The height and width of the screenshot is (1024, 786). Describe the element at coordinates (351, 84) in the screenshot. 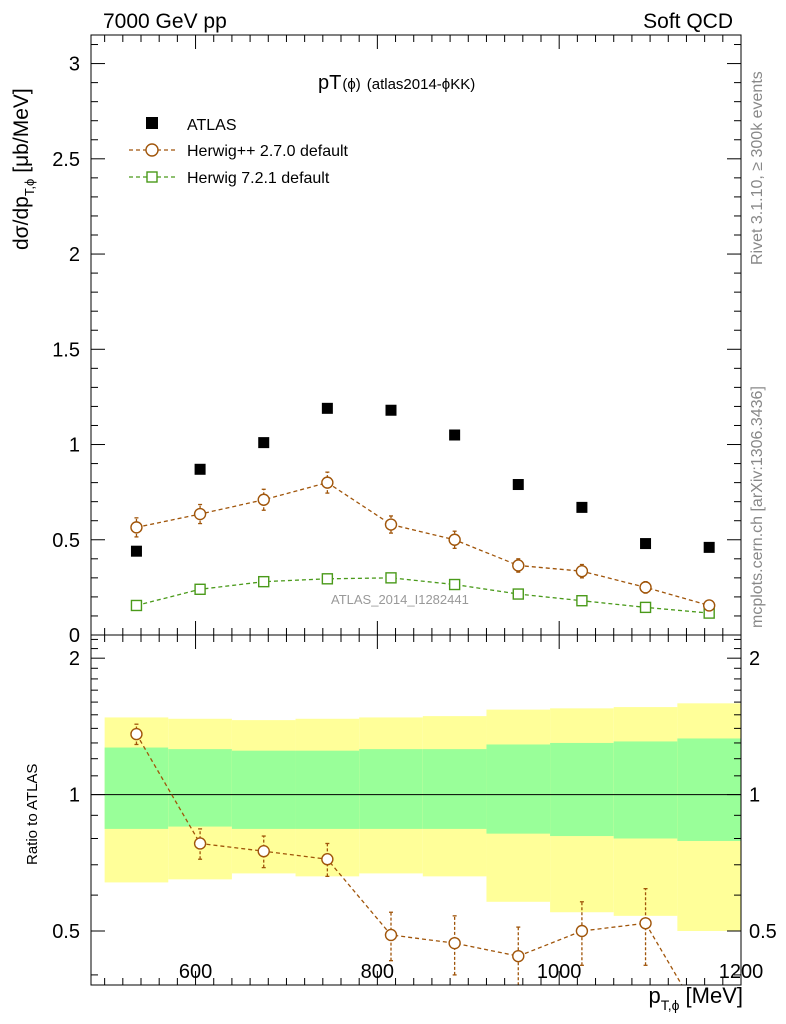

I see `chart-title-phi: (ϕ)` at that location.